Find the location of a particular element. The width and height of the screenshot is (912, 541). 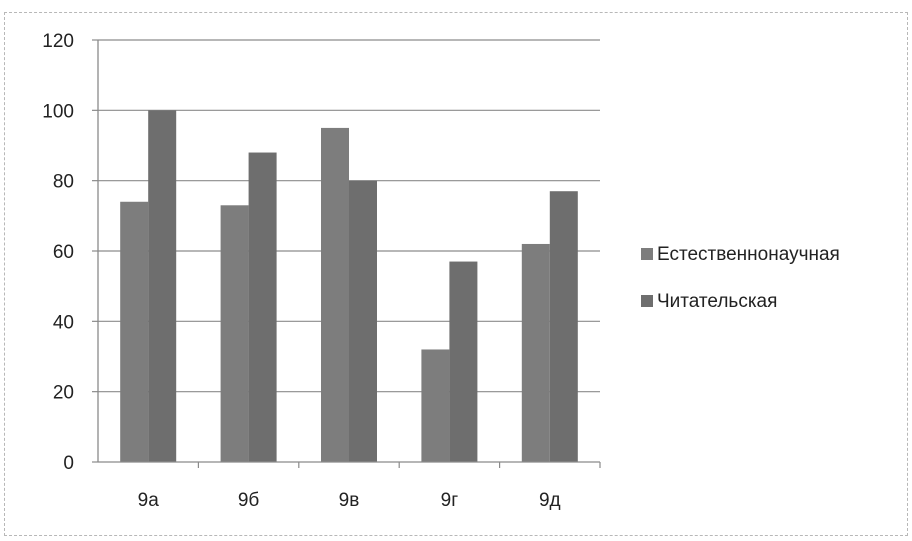

y-tick-label: 100 is located at coordinates (58, 111).